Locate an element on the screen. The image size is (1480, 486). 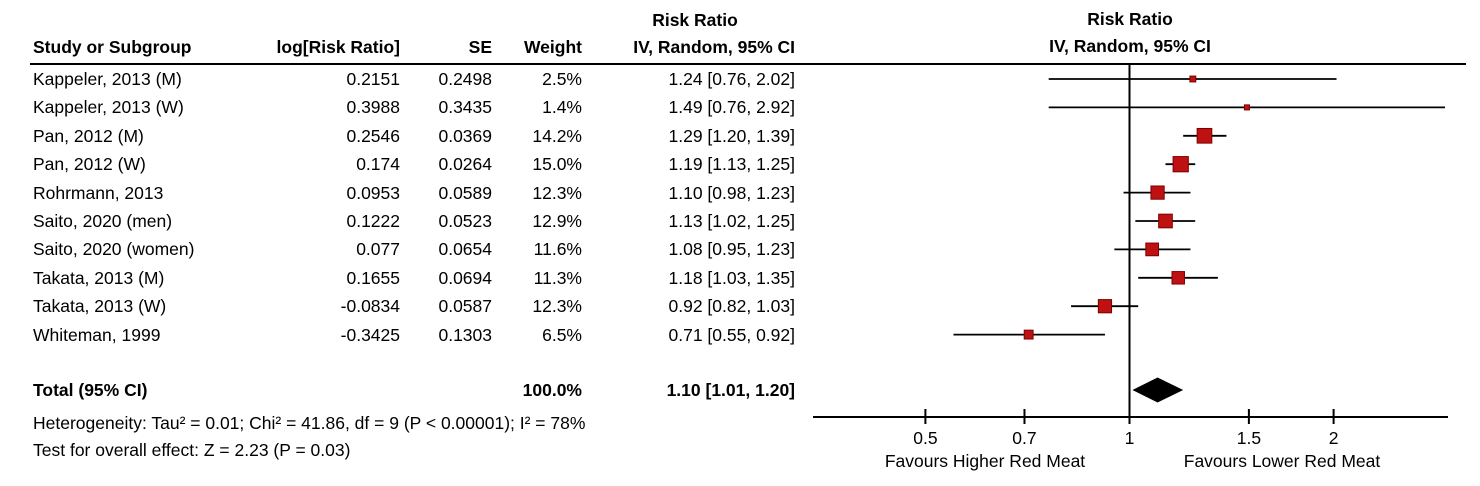
study-name: Takata, 2013 (W) is located at coordinates (100, 306).